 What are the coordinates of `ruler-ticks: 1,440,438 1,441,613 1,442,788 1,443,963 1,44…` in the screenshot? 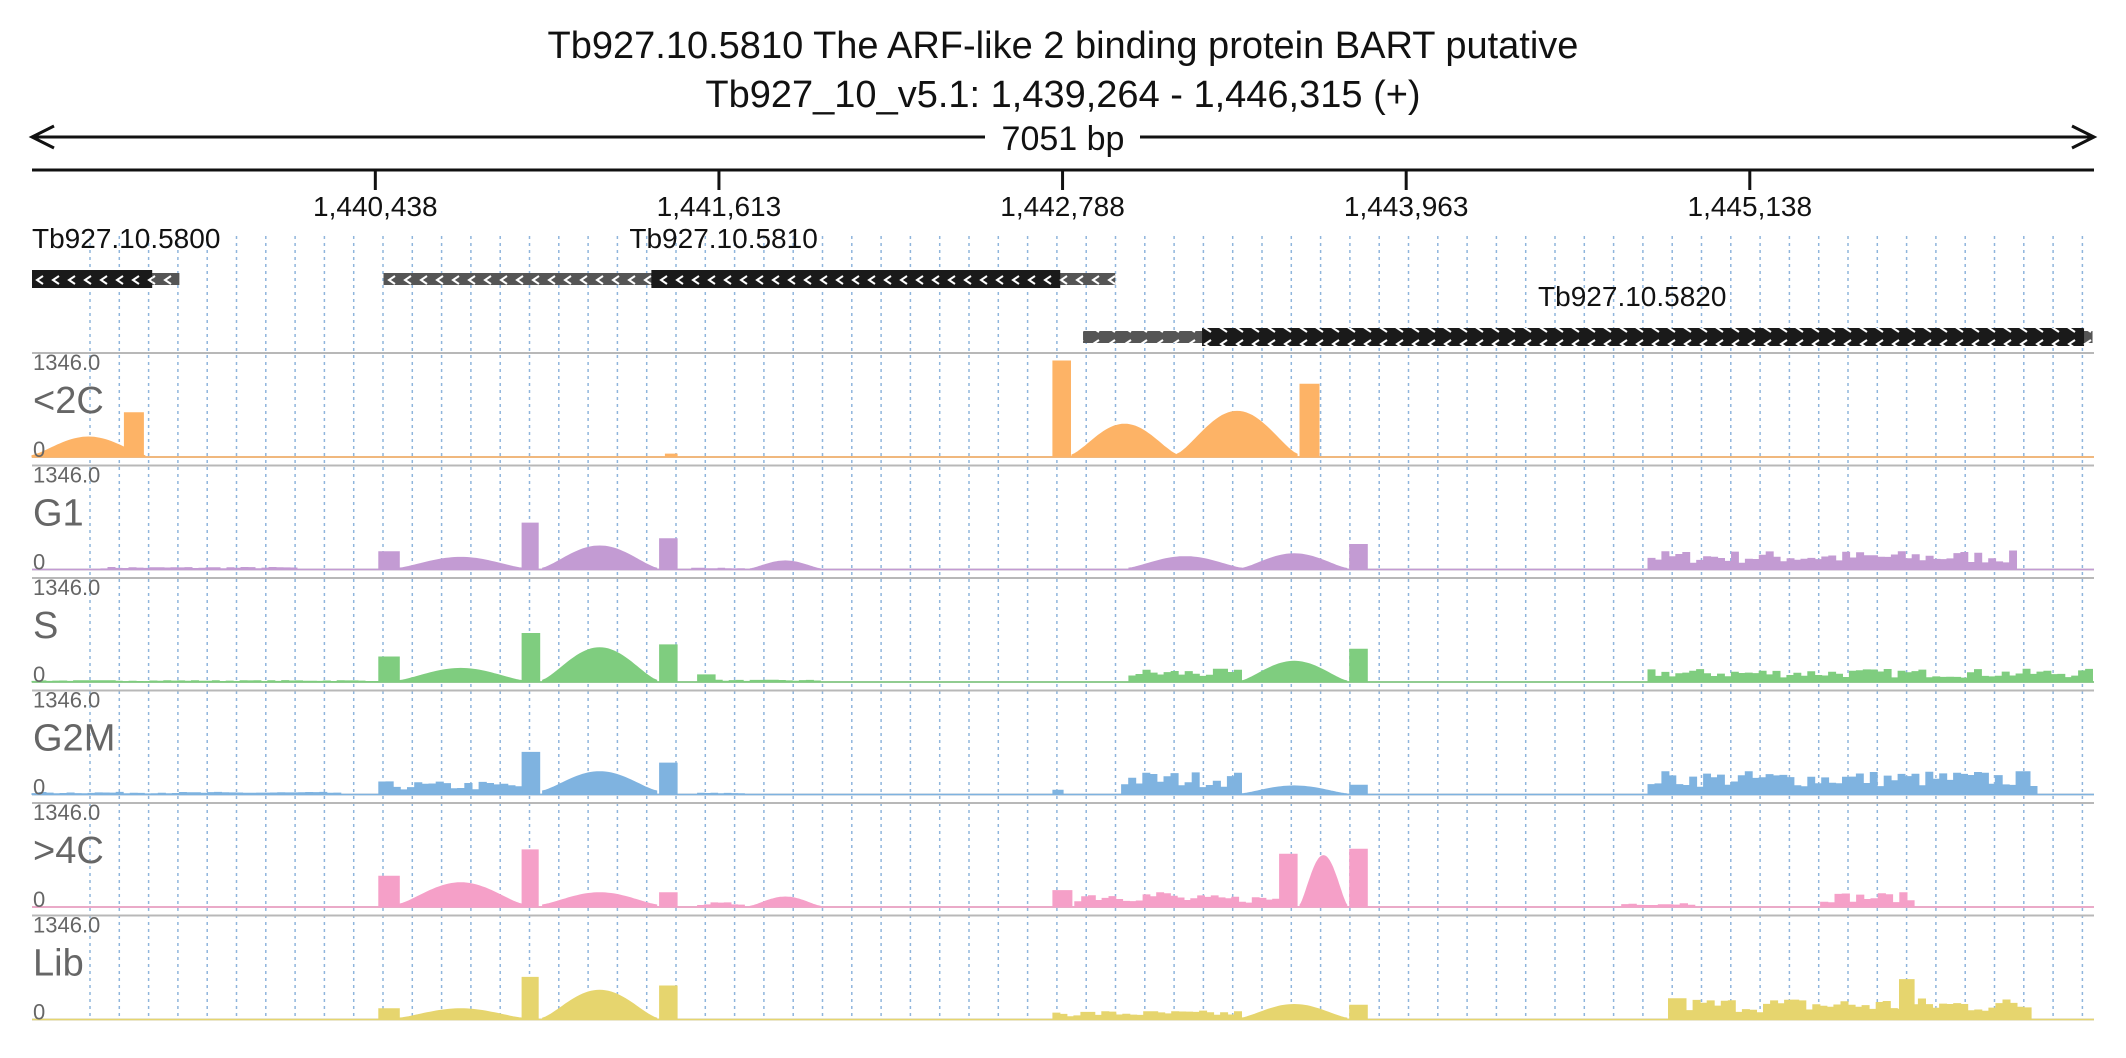 It's located at (1062, 196).